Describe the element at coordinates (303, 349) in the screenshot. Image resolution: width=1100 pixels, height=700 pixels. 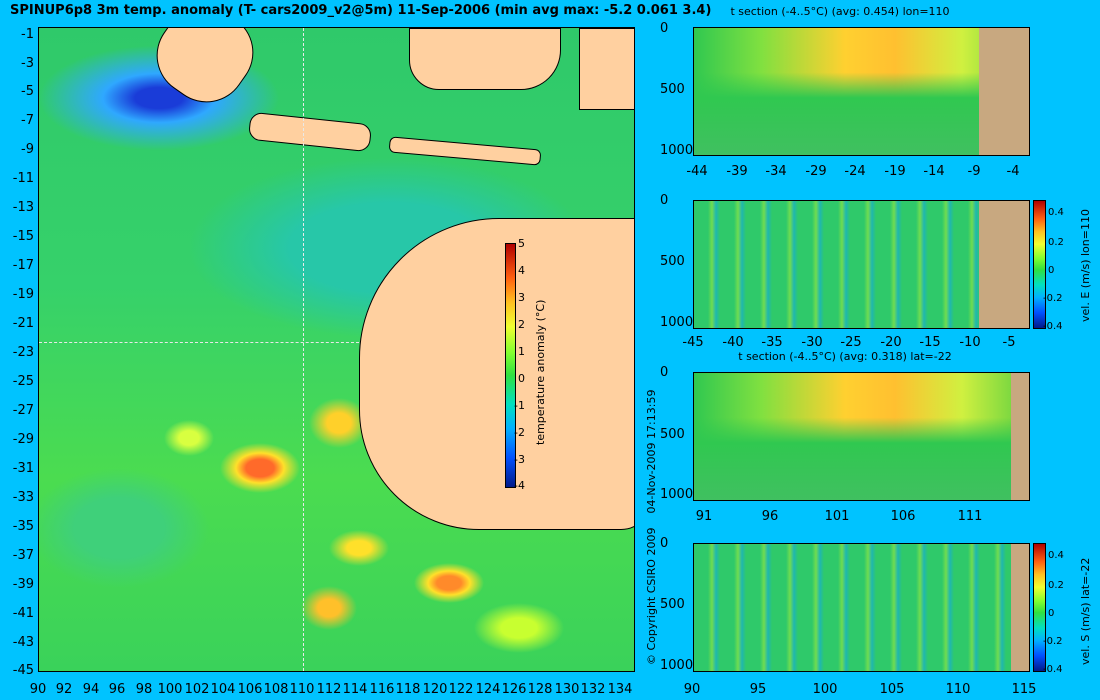
I see `section-line-lon` at that location.